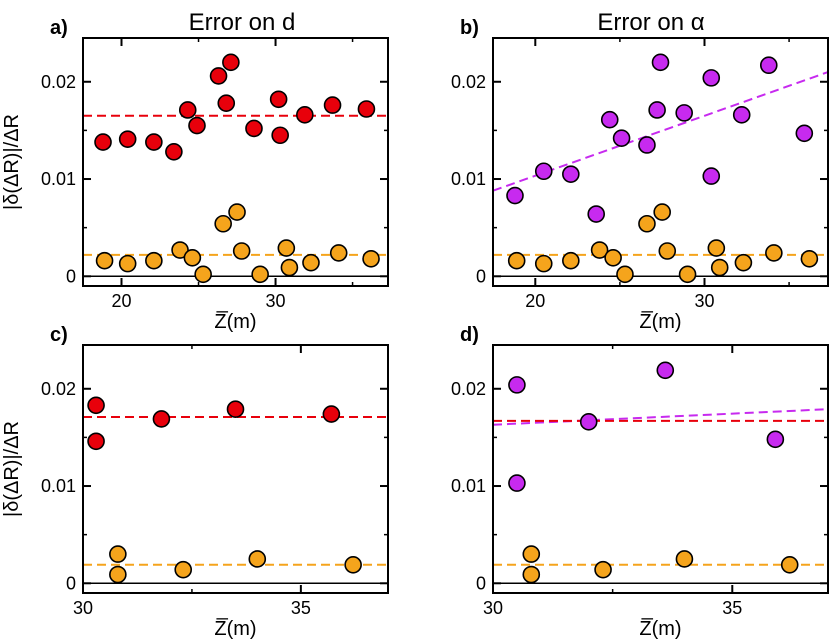 This screenshot has width=830, height=639. Describe the element at coordinates (235, 490) in the screenshot. I see `reference-lines` at that location.